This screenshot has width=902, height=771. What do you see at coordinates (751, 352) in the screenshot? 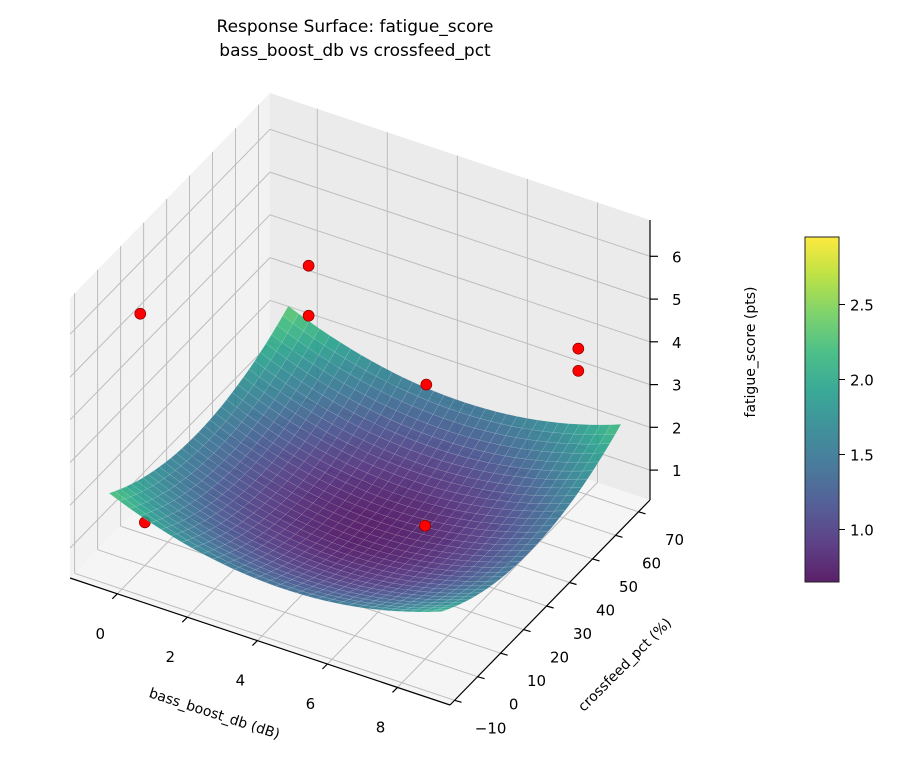
I see `z-axis-label: fatigue_score (pts)` at bounding box center [751, 352].